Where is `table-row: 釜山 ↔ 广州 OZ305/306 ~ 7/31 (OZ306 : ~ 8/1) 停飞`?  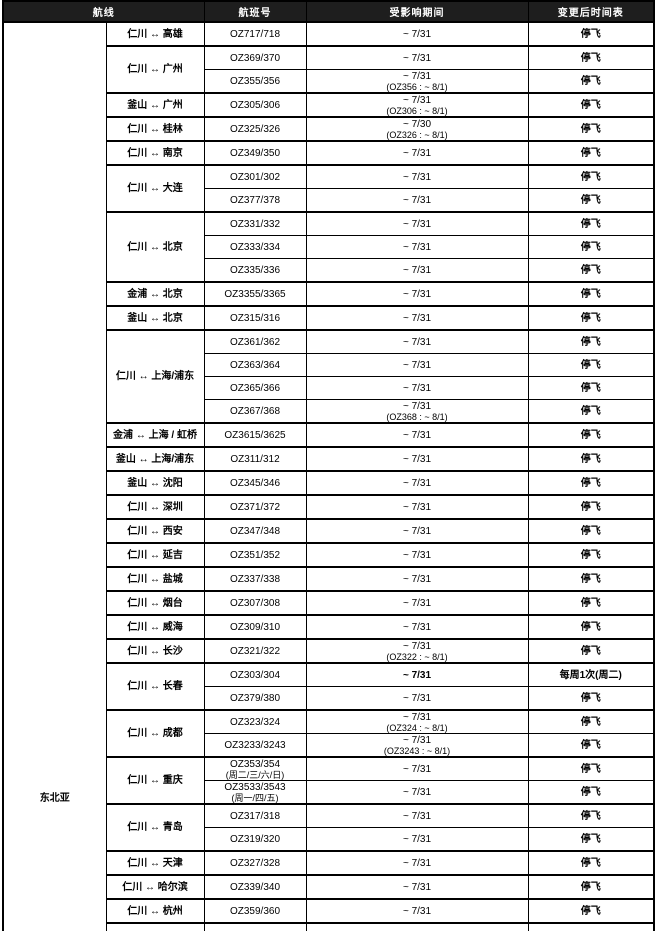 table-row: 釜山 ↔ 广州 OZ305/306 ~ 7/31 (OZ306 : ~ 8/1) 停飞 is located at coordinates (329, 105).